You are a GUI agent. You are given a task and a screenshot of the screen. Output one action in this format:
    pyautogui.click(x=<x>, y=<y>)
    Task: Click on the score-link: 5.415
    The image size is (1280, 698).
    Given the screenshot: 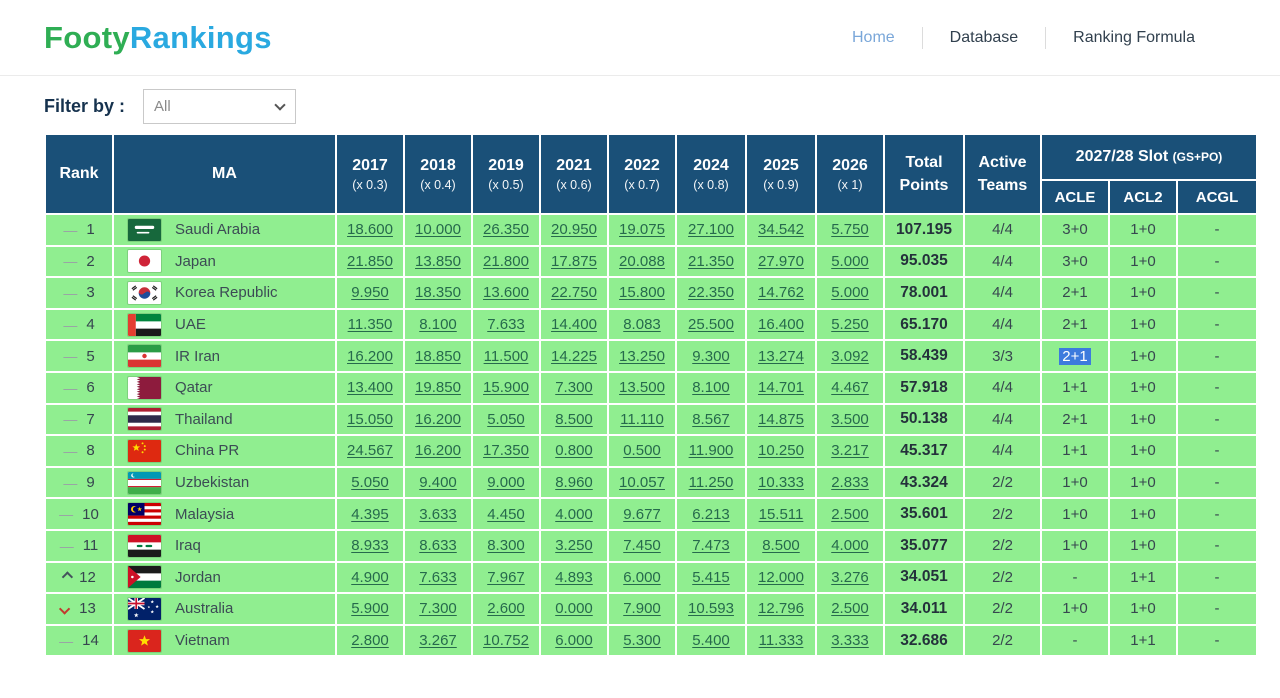 What is the action you would take?
    pyautogui.click(x=711, y=577)
    